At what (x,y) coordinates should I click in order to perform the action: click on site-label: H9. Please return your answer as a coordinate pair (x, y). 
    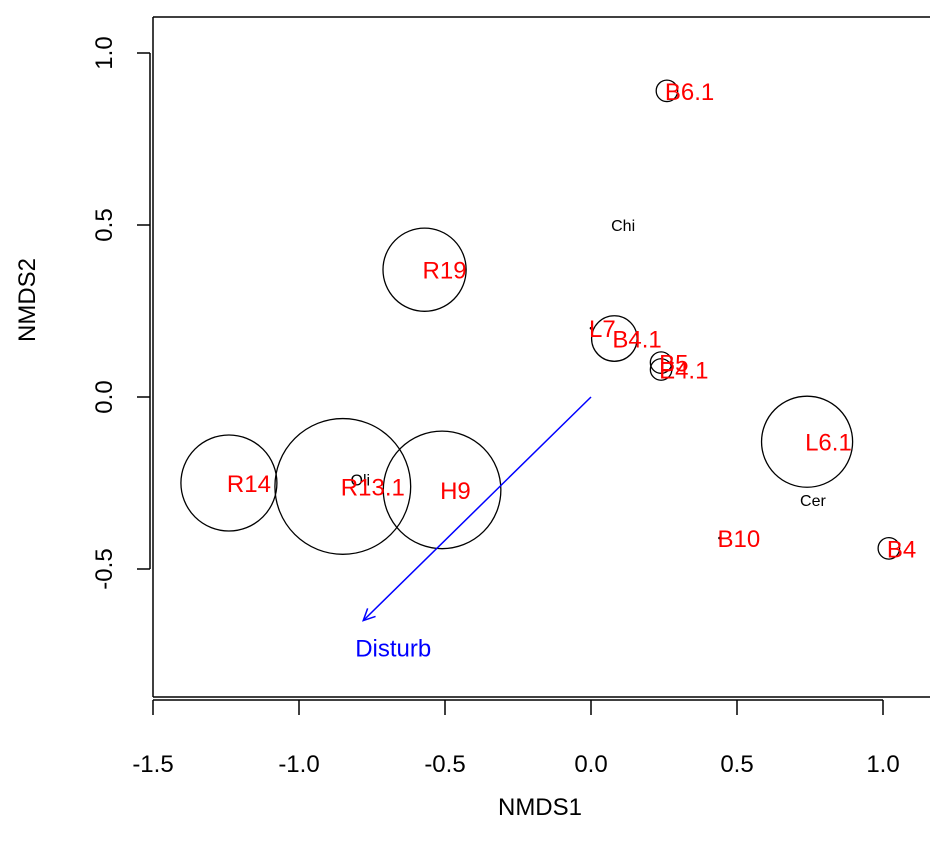
    Looking at the image, I should click on (455, 491).